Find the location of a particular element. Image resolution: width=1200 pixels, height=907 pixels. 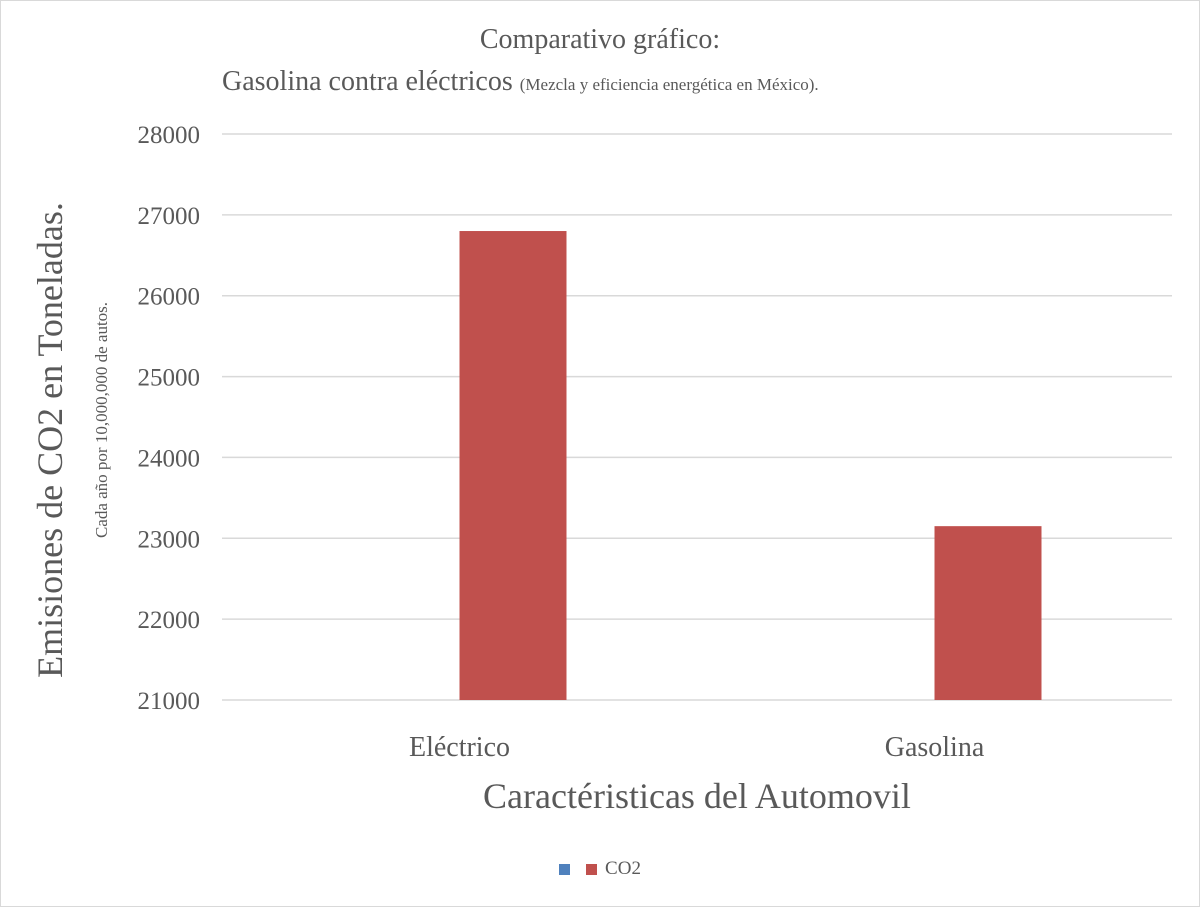

legend: CO2 is located at coordinates (600, 869).